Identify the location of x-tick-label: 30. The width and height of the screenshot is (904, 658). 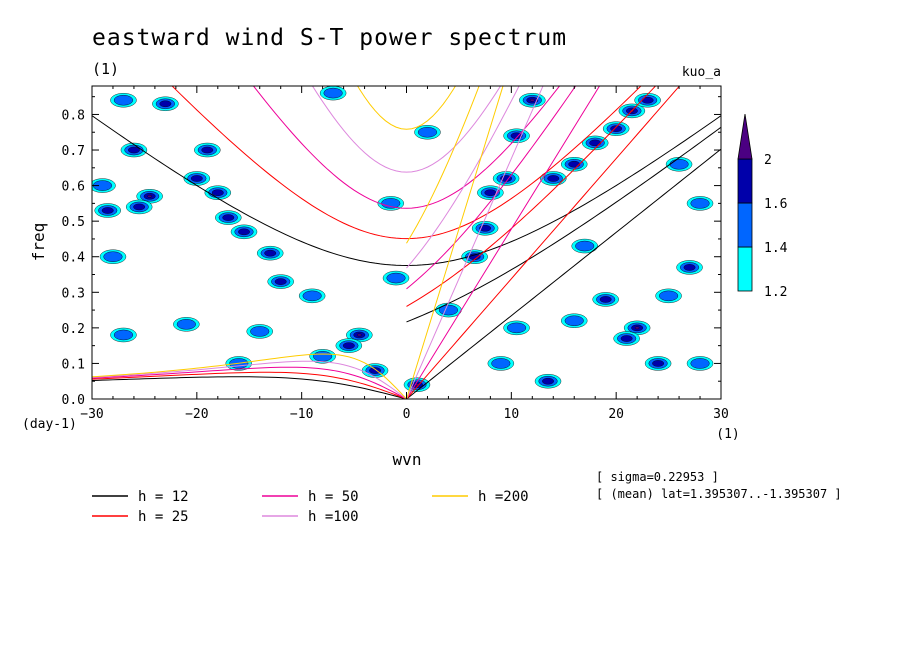
(721, 414).